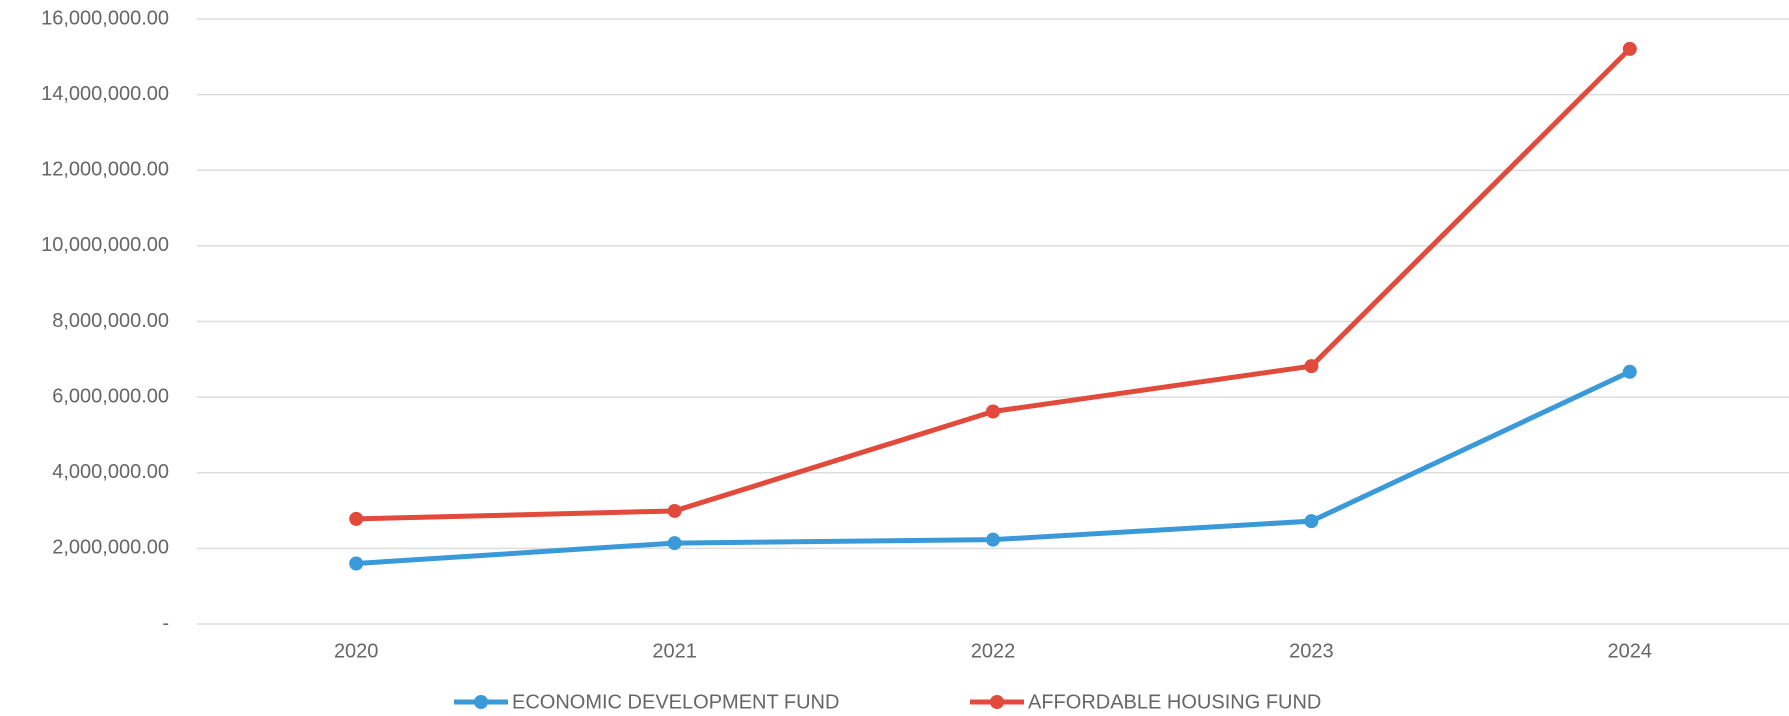 The height and width of the screenshot is (716, 1789). Describe the element at coordinates (110, 396) in the screenshot. I see `y-tick-label: 6,000,000.00` at that location.